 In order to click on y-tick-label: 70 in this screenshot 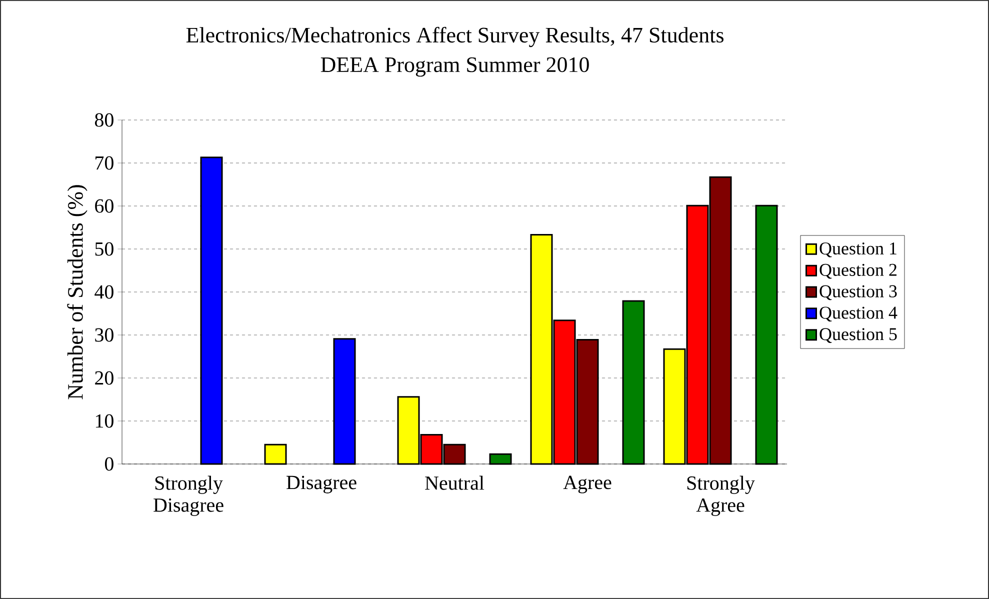, I will do `click(105, 163)`.